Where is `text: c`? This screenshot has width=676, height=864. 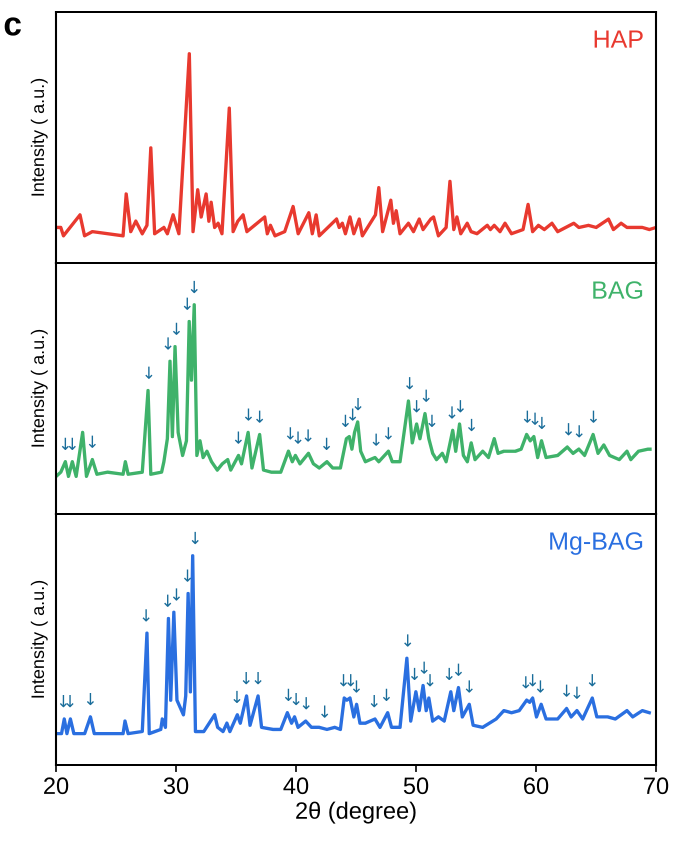
text: c is located at coordinates (12, 26).